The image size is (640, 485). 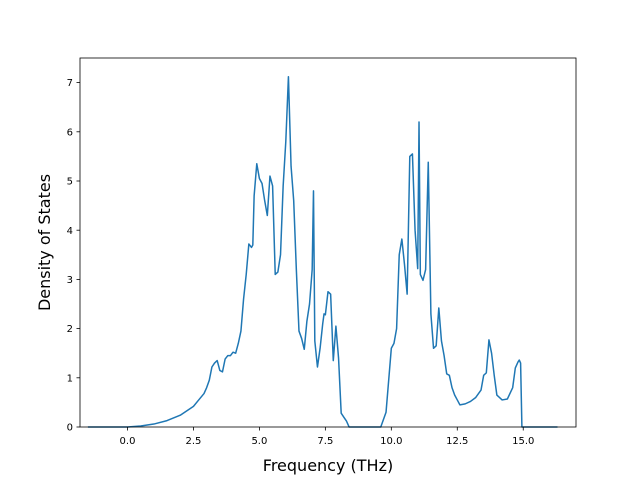 What do you see at coordinates (70, 132) in the screenshot?
I see `y-tick-label: 6` at bounding box center [70, 132].